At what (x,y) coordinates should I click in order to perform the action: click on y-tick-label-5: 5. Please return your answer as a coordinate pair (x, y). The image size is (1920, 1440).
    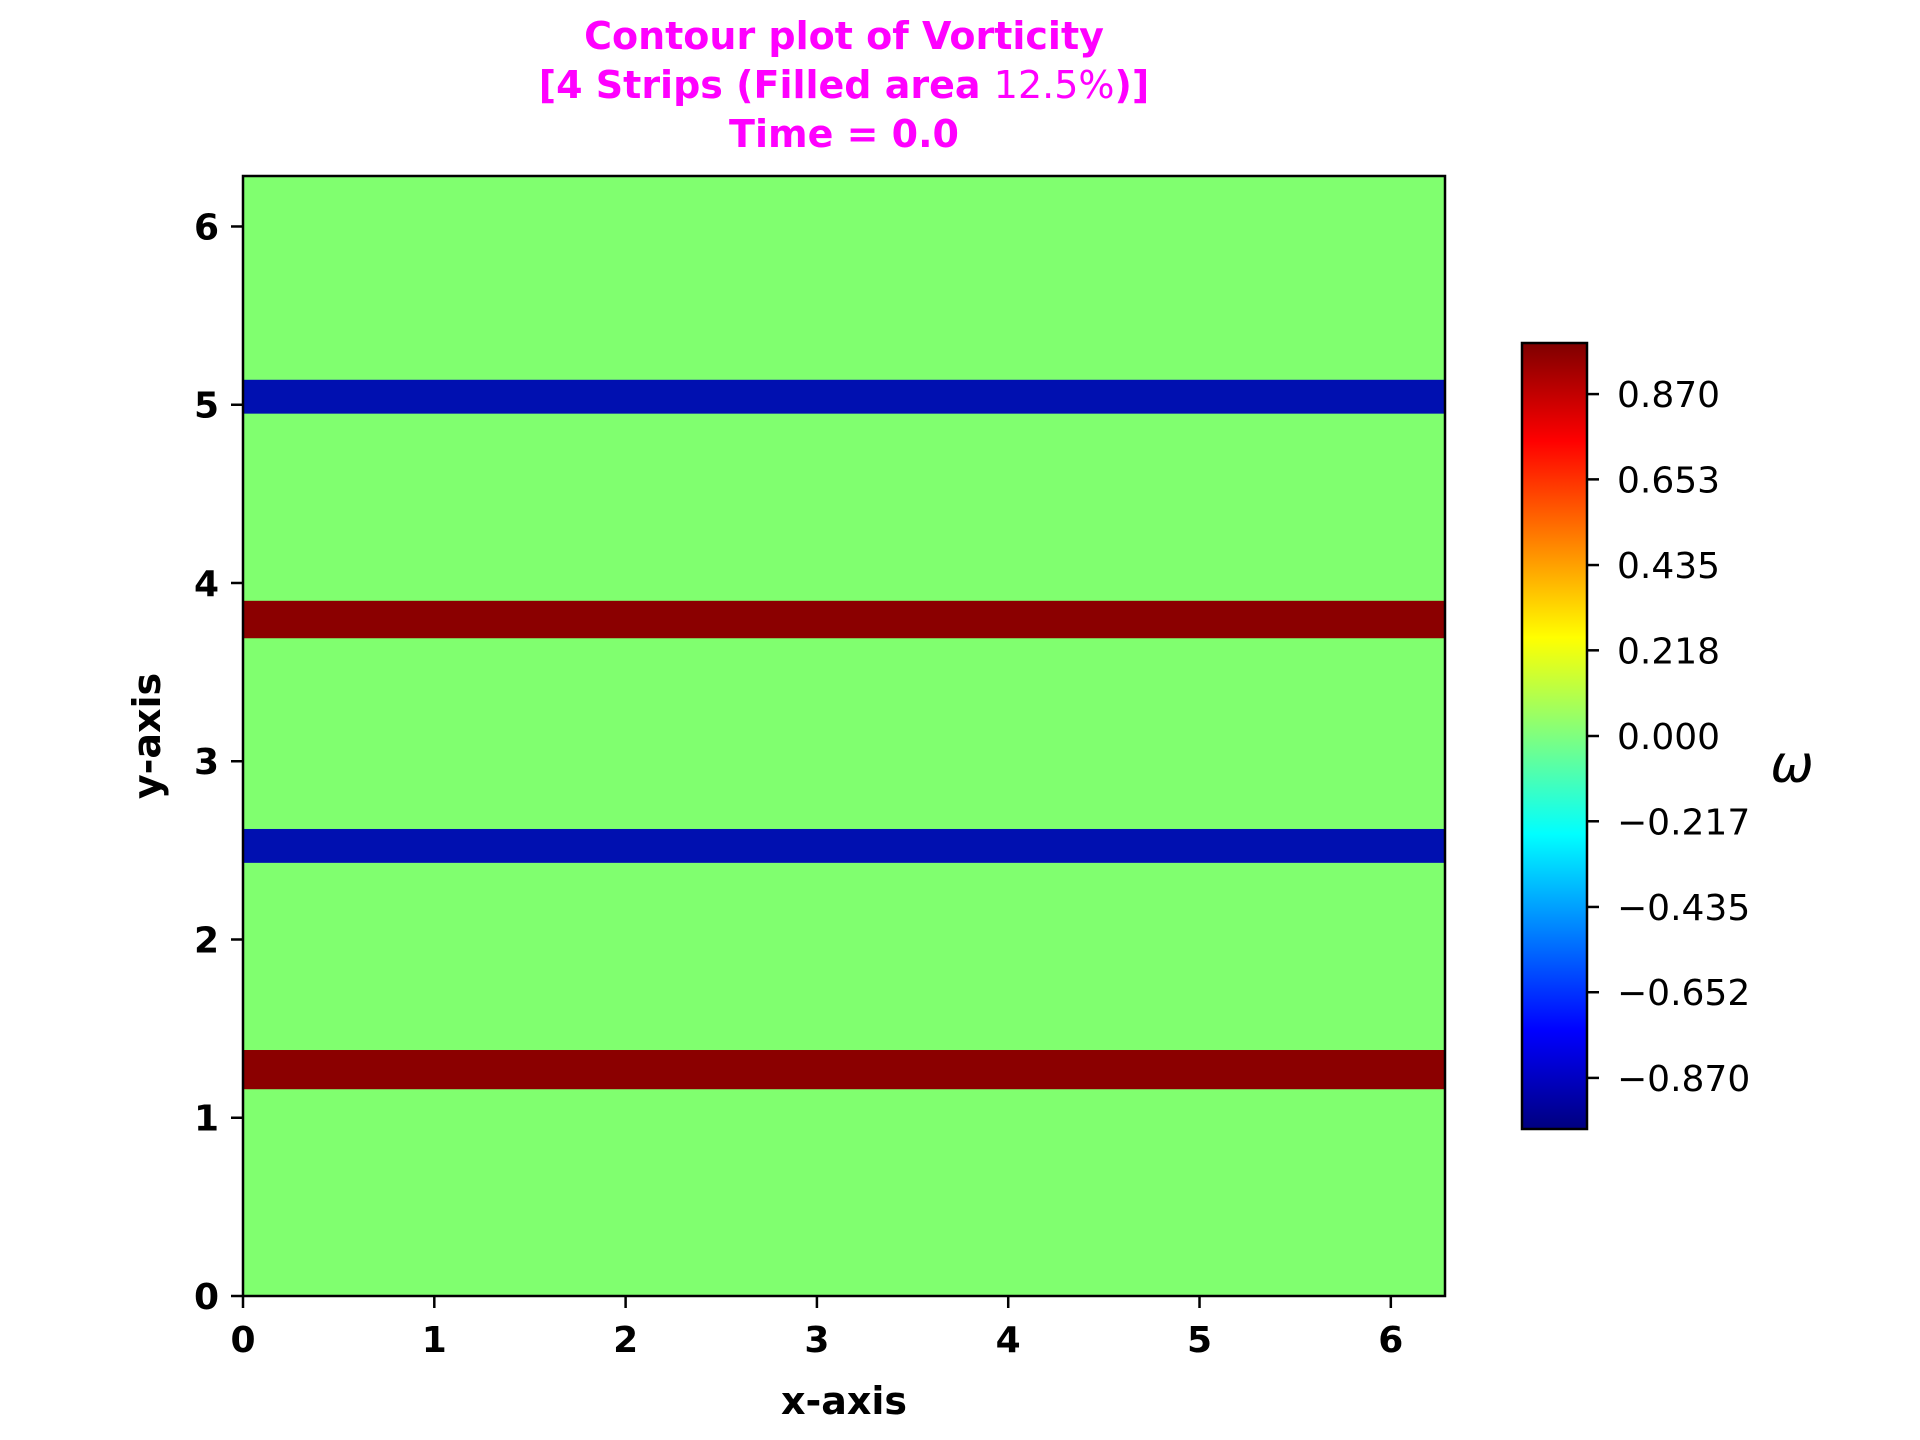
    Looking at the image, I should click on (206, 406).